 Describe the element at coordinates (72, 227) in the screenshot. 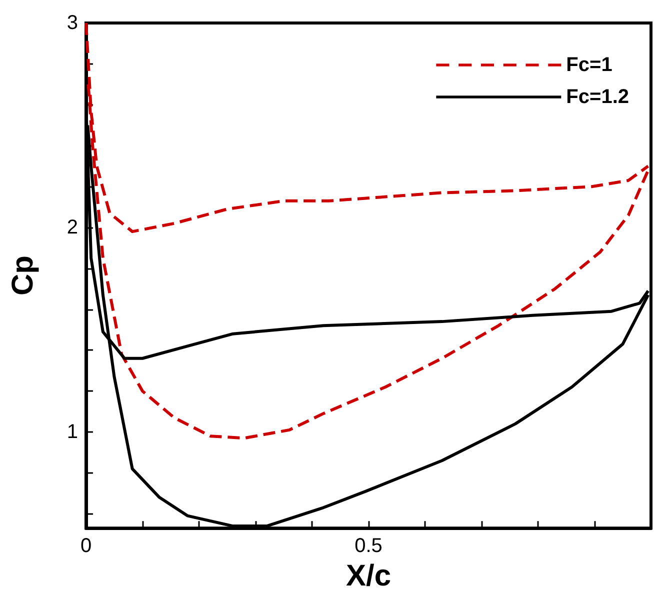

I see `y-tick-label: 2` at that location.